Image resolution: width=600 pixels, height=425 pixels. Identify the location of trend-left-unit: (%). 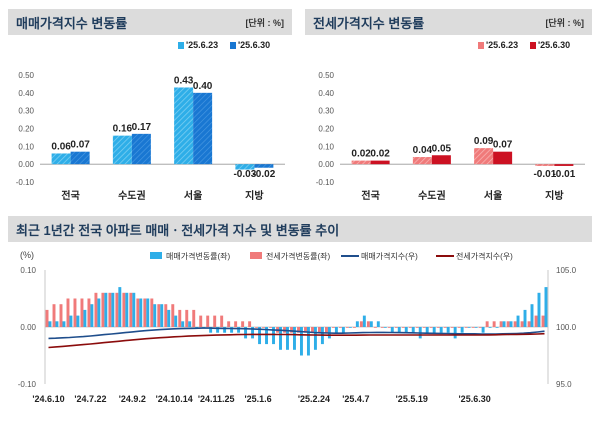
(27, 255).